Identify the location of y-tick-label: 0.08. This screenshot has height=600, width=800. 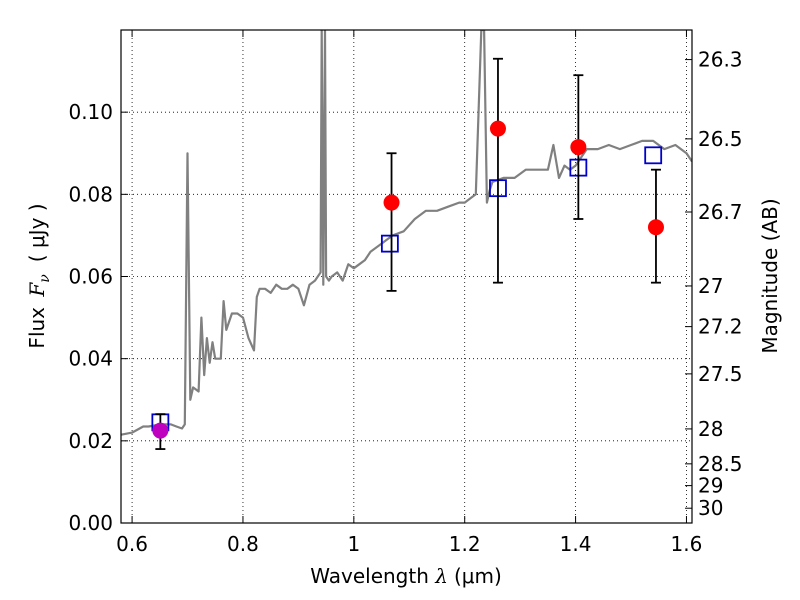
(90, 194).